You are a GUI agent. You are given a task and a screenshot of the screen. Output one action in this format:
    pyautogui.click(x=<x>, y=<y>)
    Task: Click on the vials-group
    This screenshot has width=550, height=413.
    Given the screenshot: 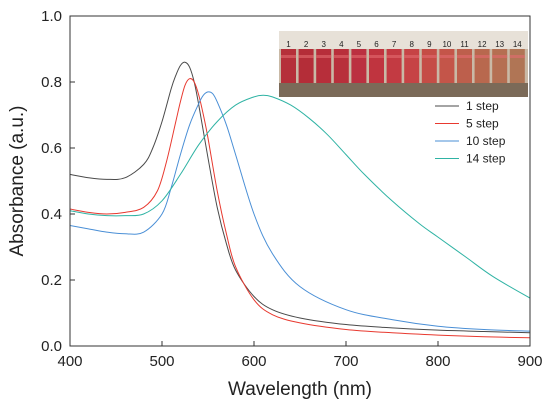 What is the action you would take?
    pyautogui.click(x=403, y=66)
    